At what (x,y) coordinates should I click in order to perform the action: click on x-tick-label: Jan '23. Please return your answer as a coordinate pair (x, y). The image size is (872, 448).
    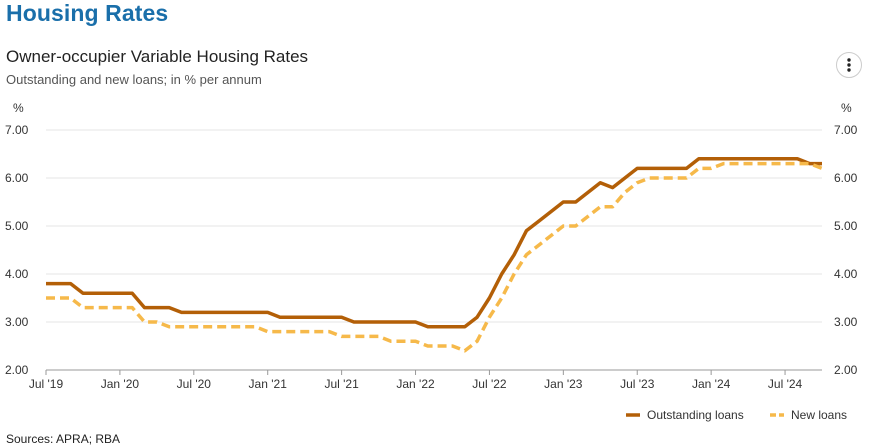
    Looking at the image, I should click on (563, 384).